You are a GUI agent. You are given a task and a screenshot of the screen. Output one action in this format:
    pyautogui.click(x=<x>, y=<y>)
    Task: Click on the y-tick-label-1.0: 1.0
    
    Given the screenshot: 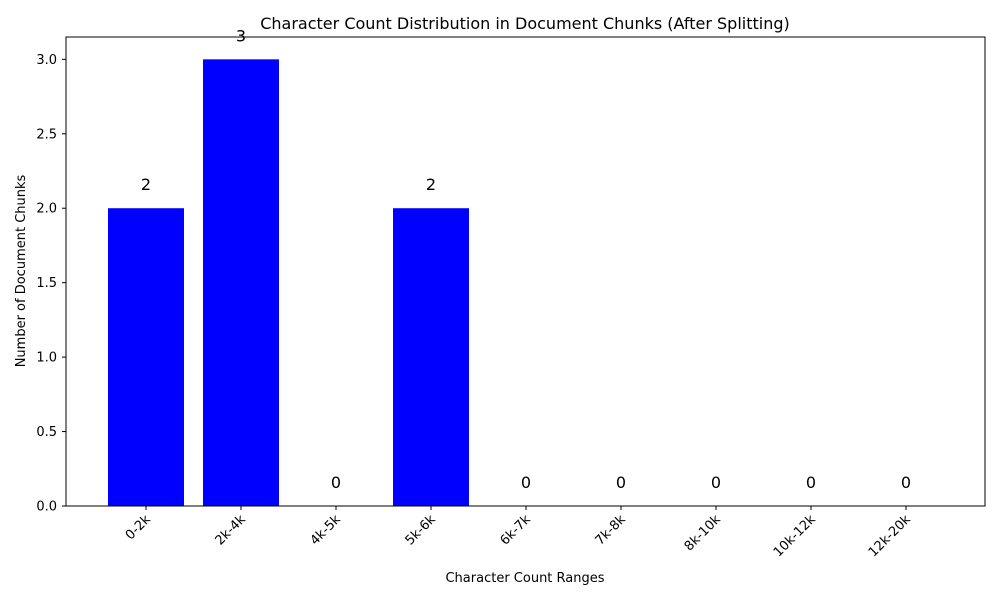 What is the action you would take?
    pyautogui.click(x=46, y=358)
    